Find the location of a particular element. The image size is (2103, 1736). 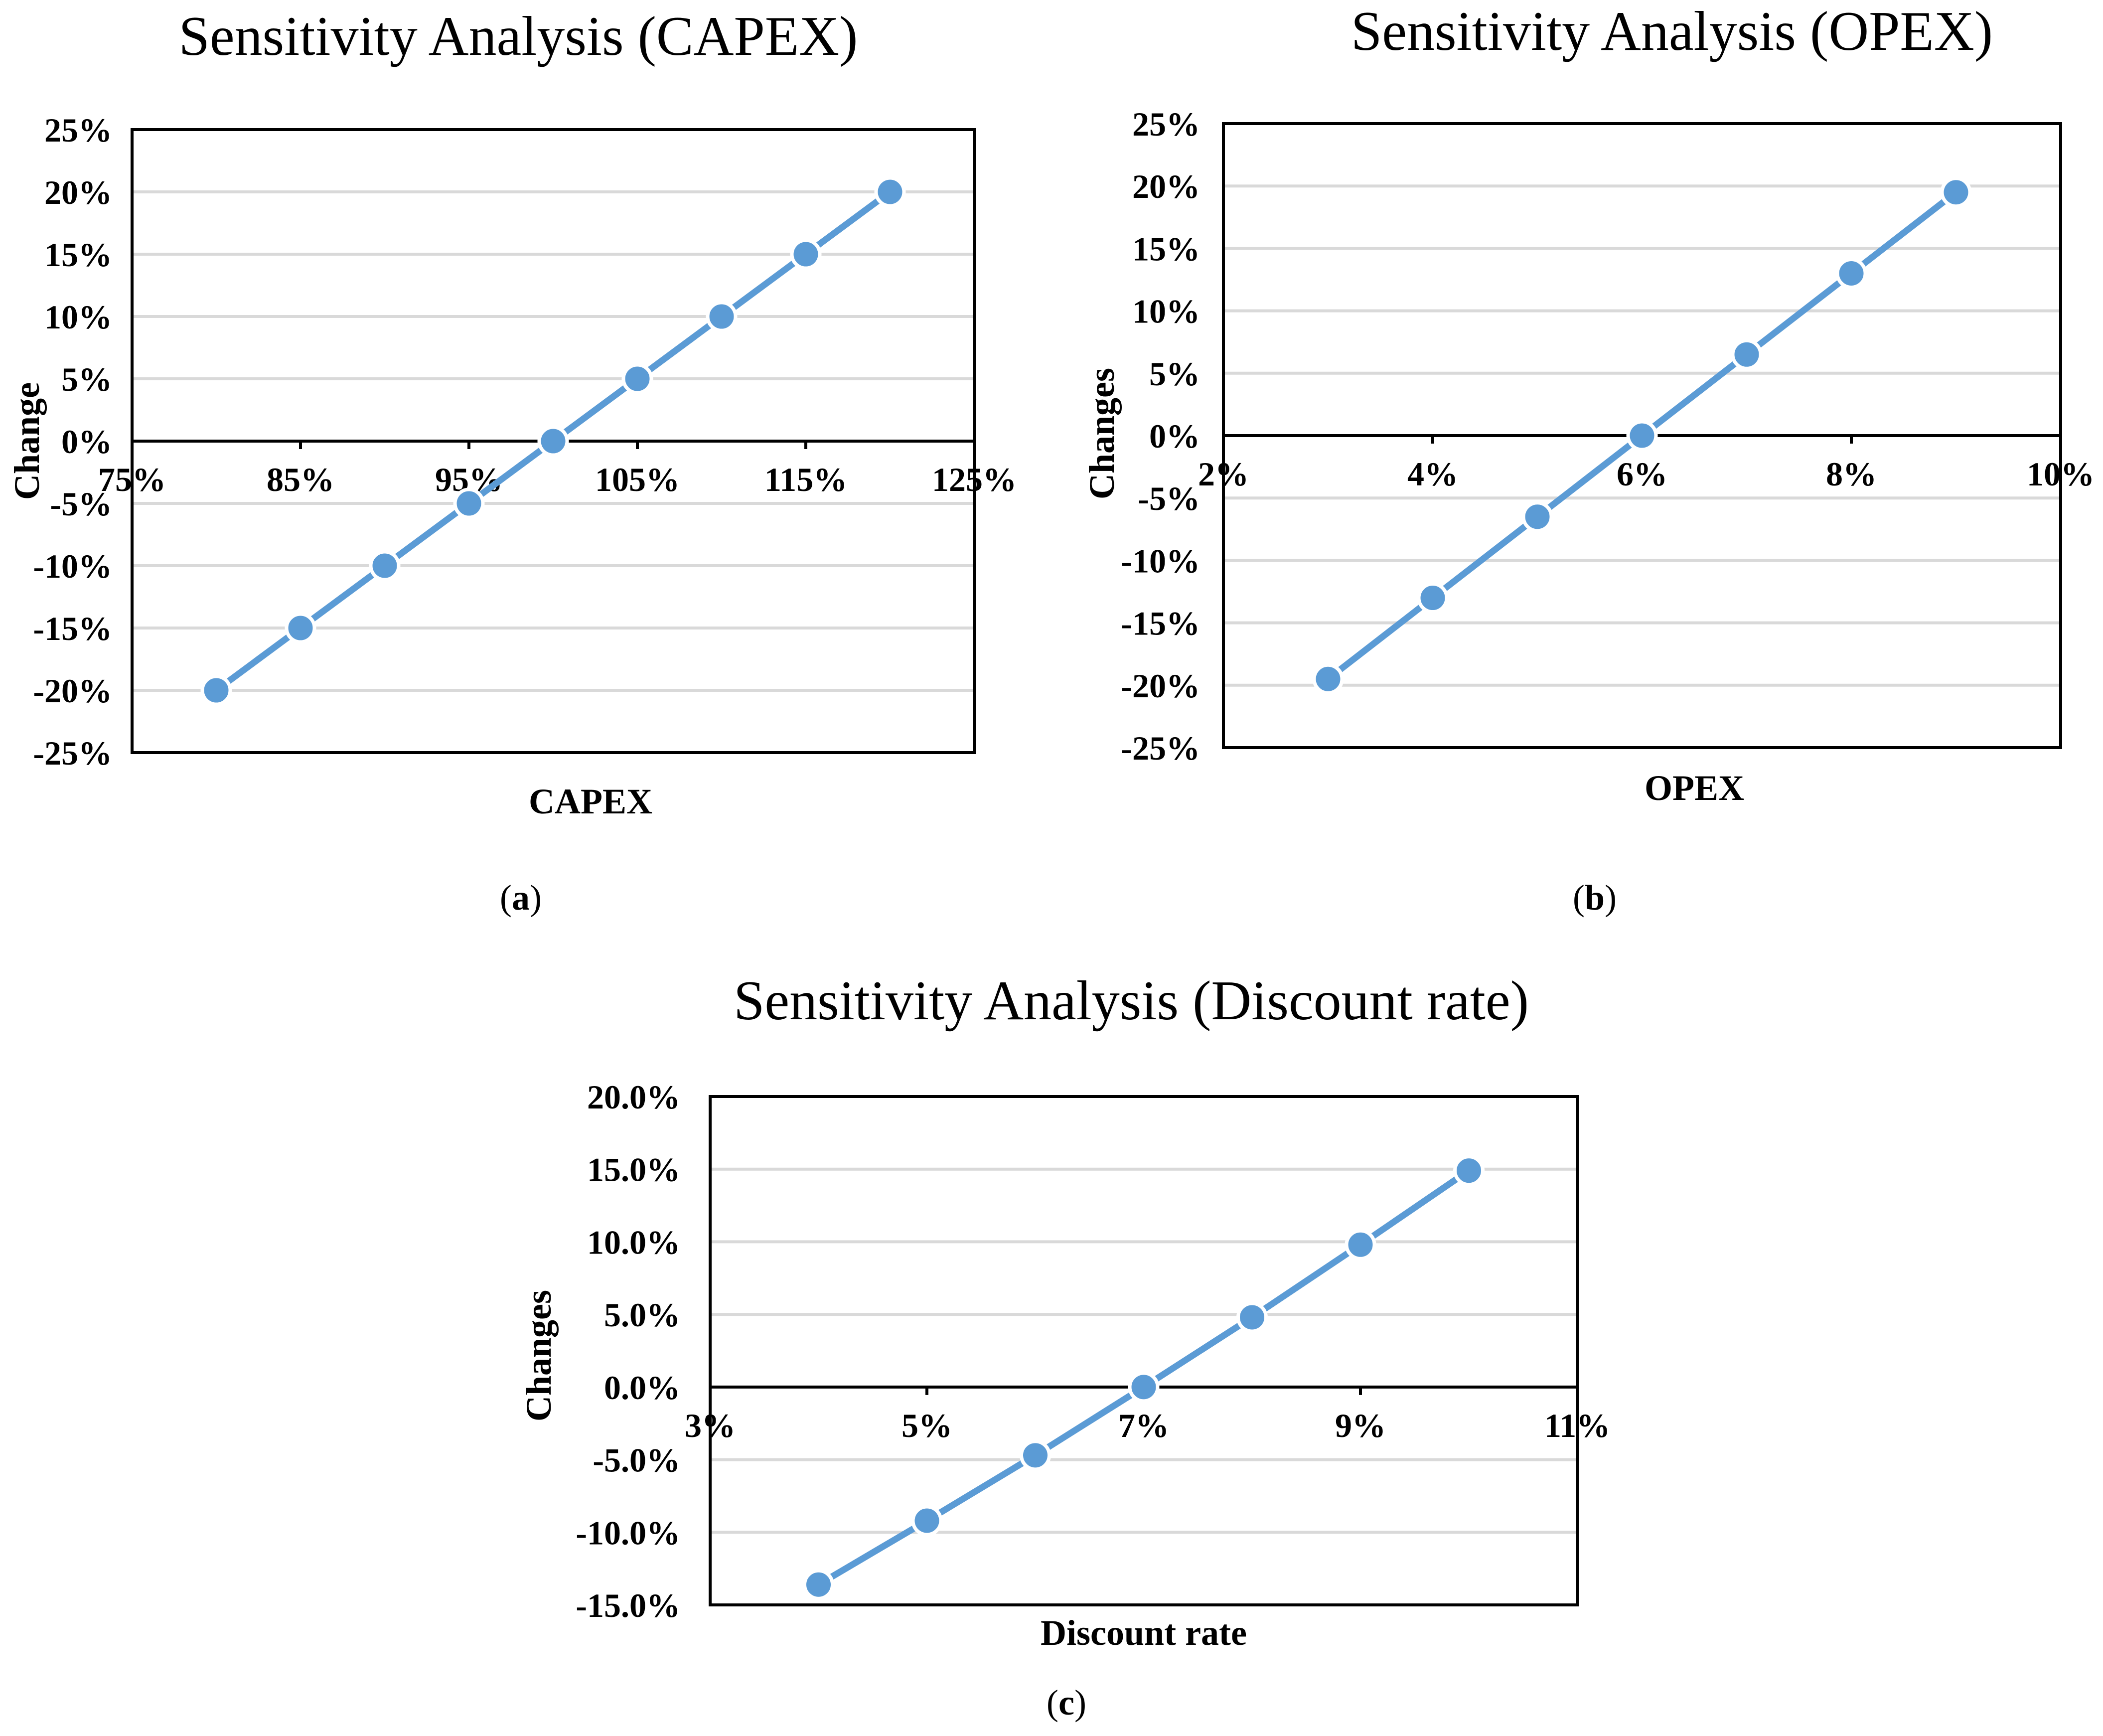

x-tick-label: 10% is located at coordinates (2061, 474).